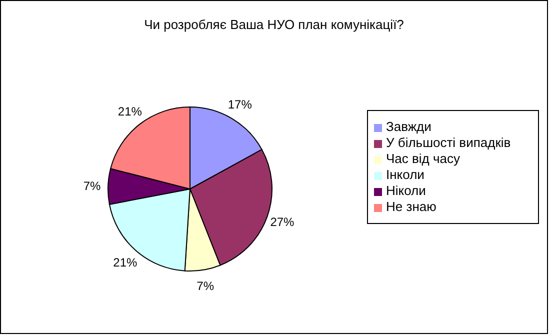  Describe the element at coordinates (409, 126) in the screenshot. I see `legend-label: Завжди` at that location.